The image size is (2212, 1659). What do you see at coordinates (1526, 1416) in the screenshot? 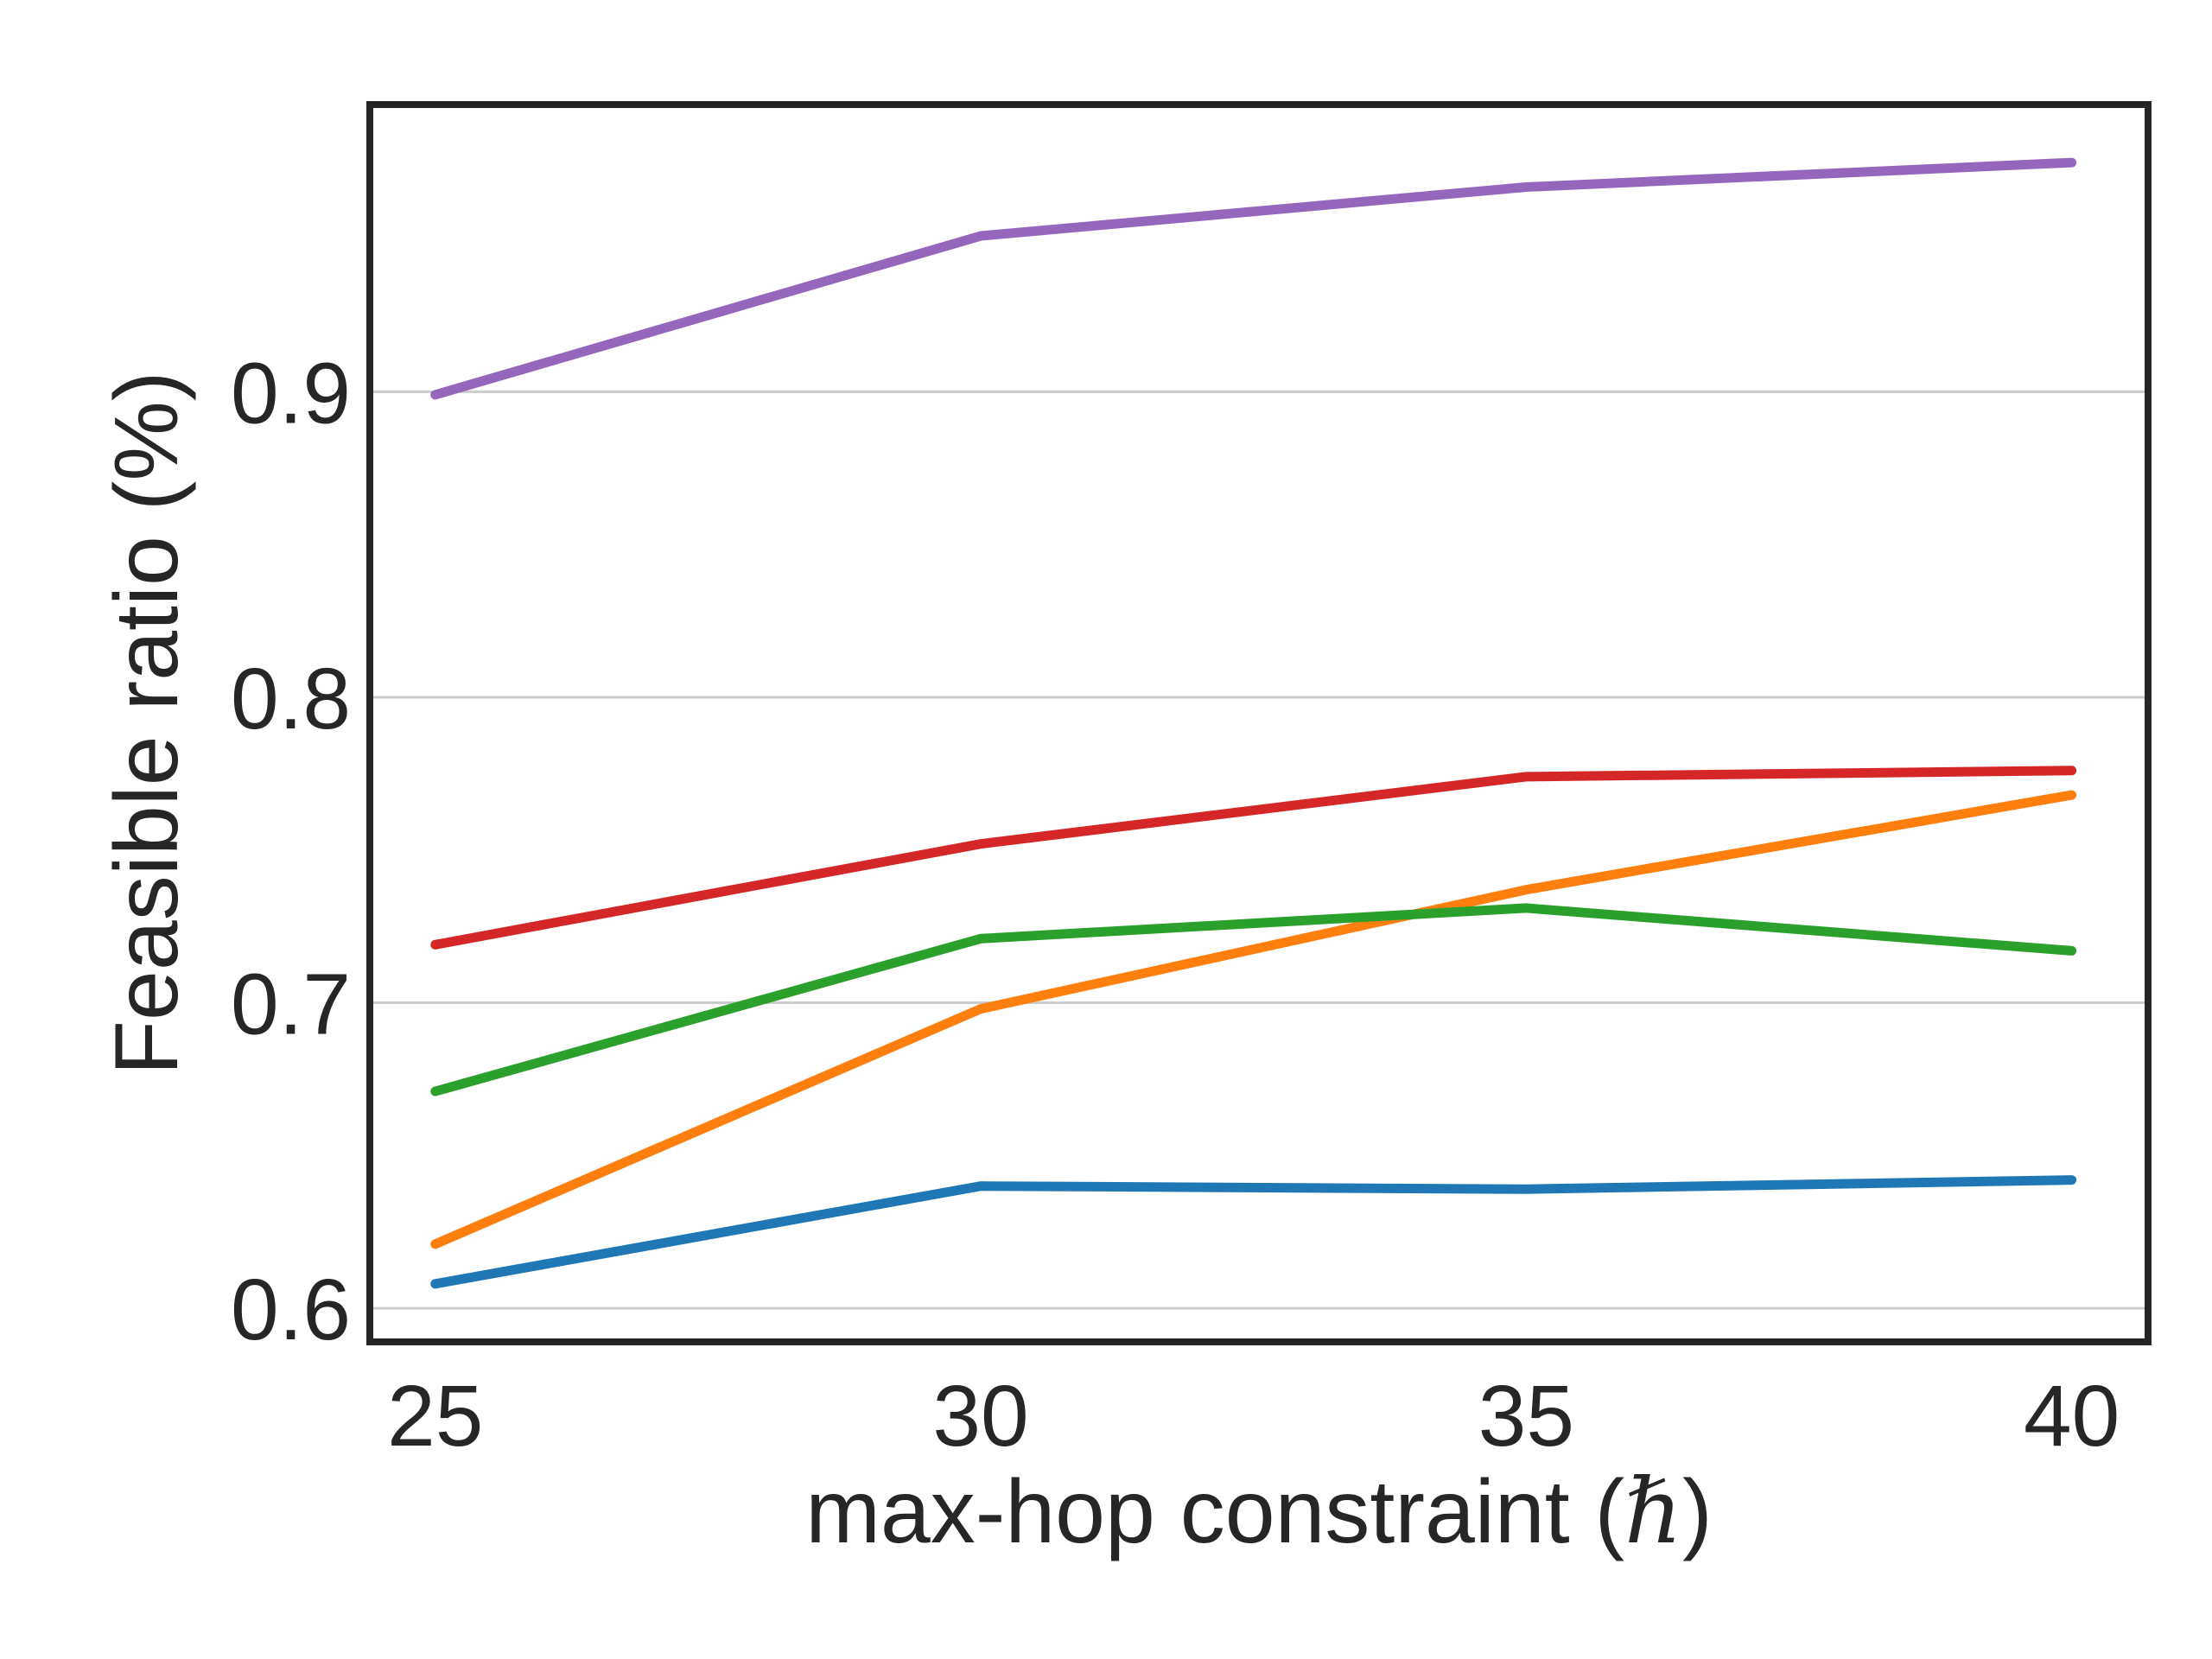
I see `x-tick-label: 35` at bounding box center [1526, 1416].